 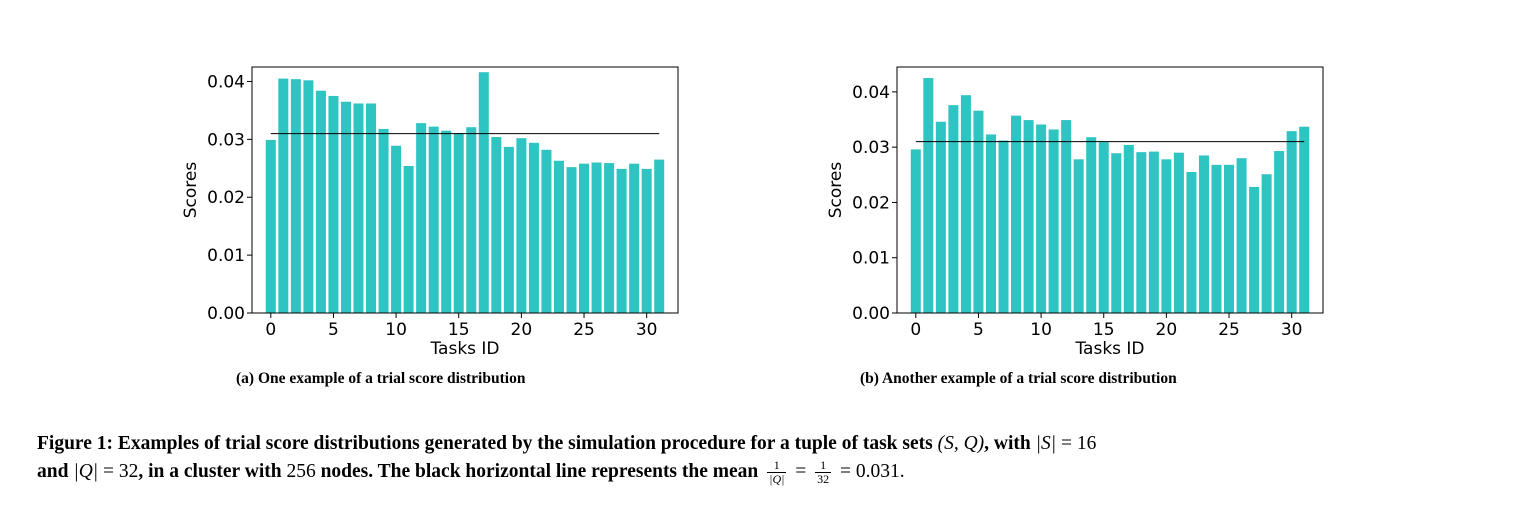 What do you see at coordinates (226, 314) in the screenshot?
I see `y-tick-label: 0.00` at bounding box center [226, 314].